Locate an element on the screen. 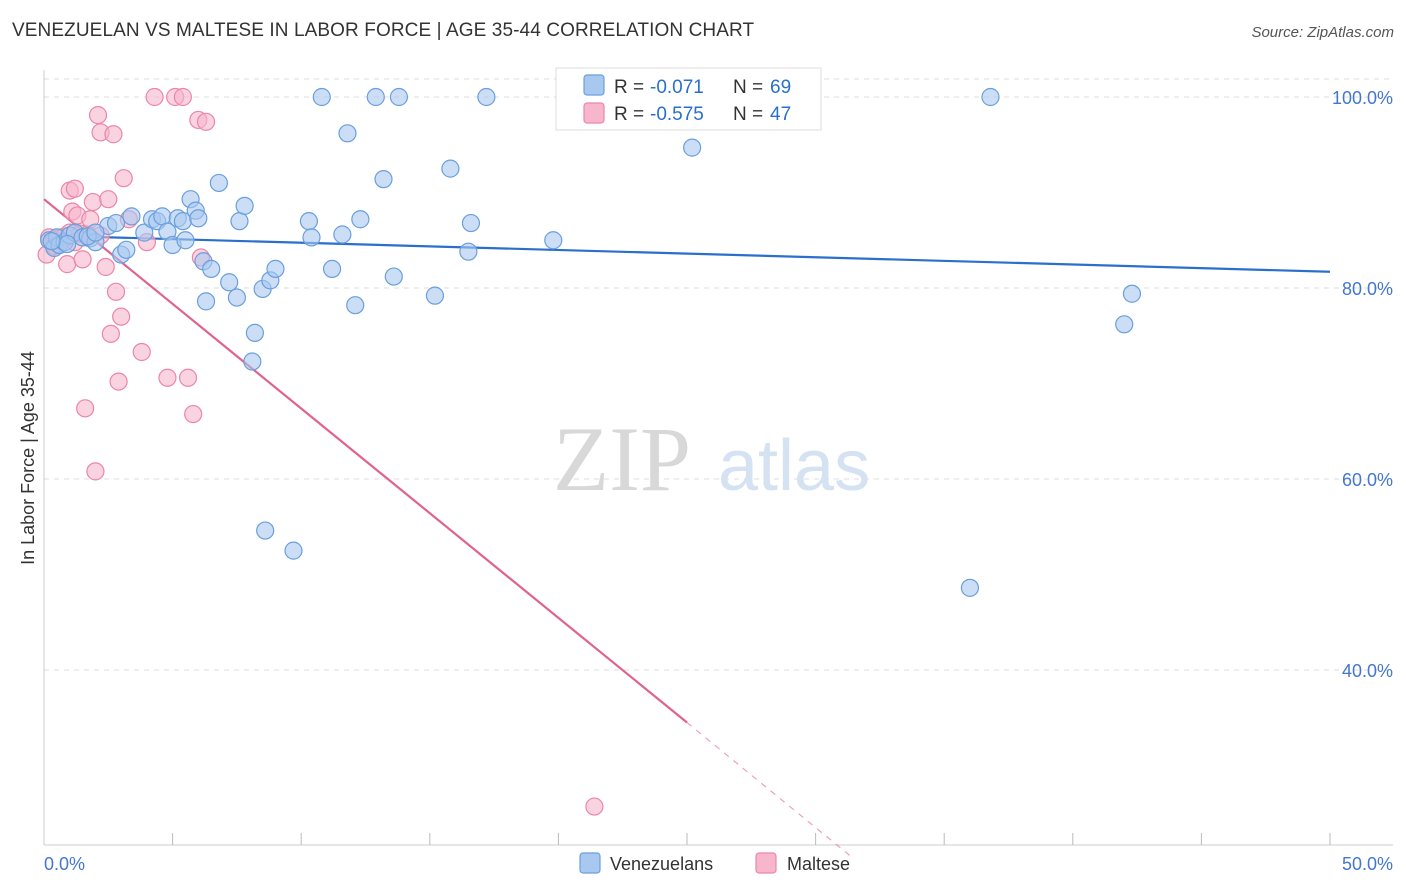 The height and width of the screenshot is (892, 1406). legend-r-label-1: R = is located at coordinates (629, 87).